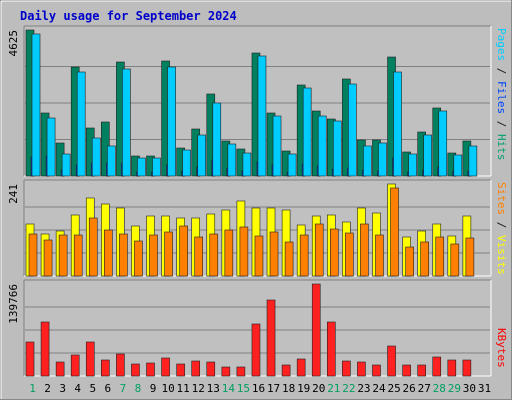  Describe the element at coordinates (13, 43) in the screenshot. I see `y-max-label: 4625` at that location.